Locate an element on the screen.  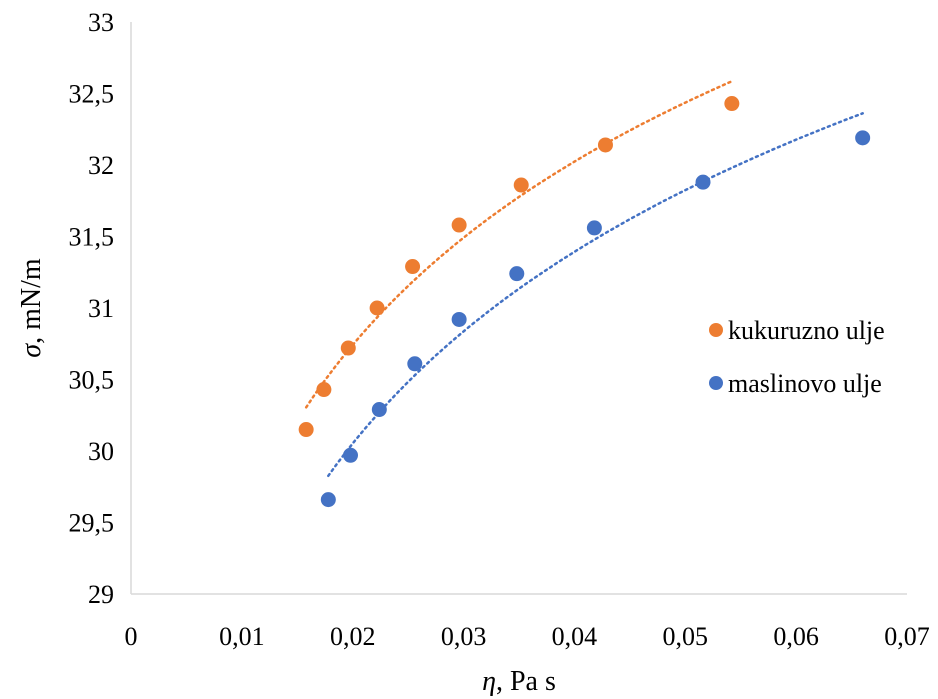
x-tick-label: 0,07 is located at coordinates (907, 636).